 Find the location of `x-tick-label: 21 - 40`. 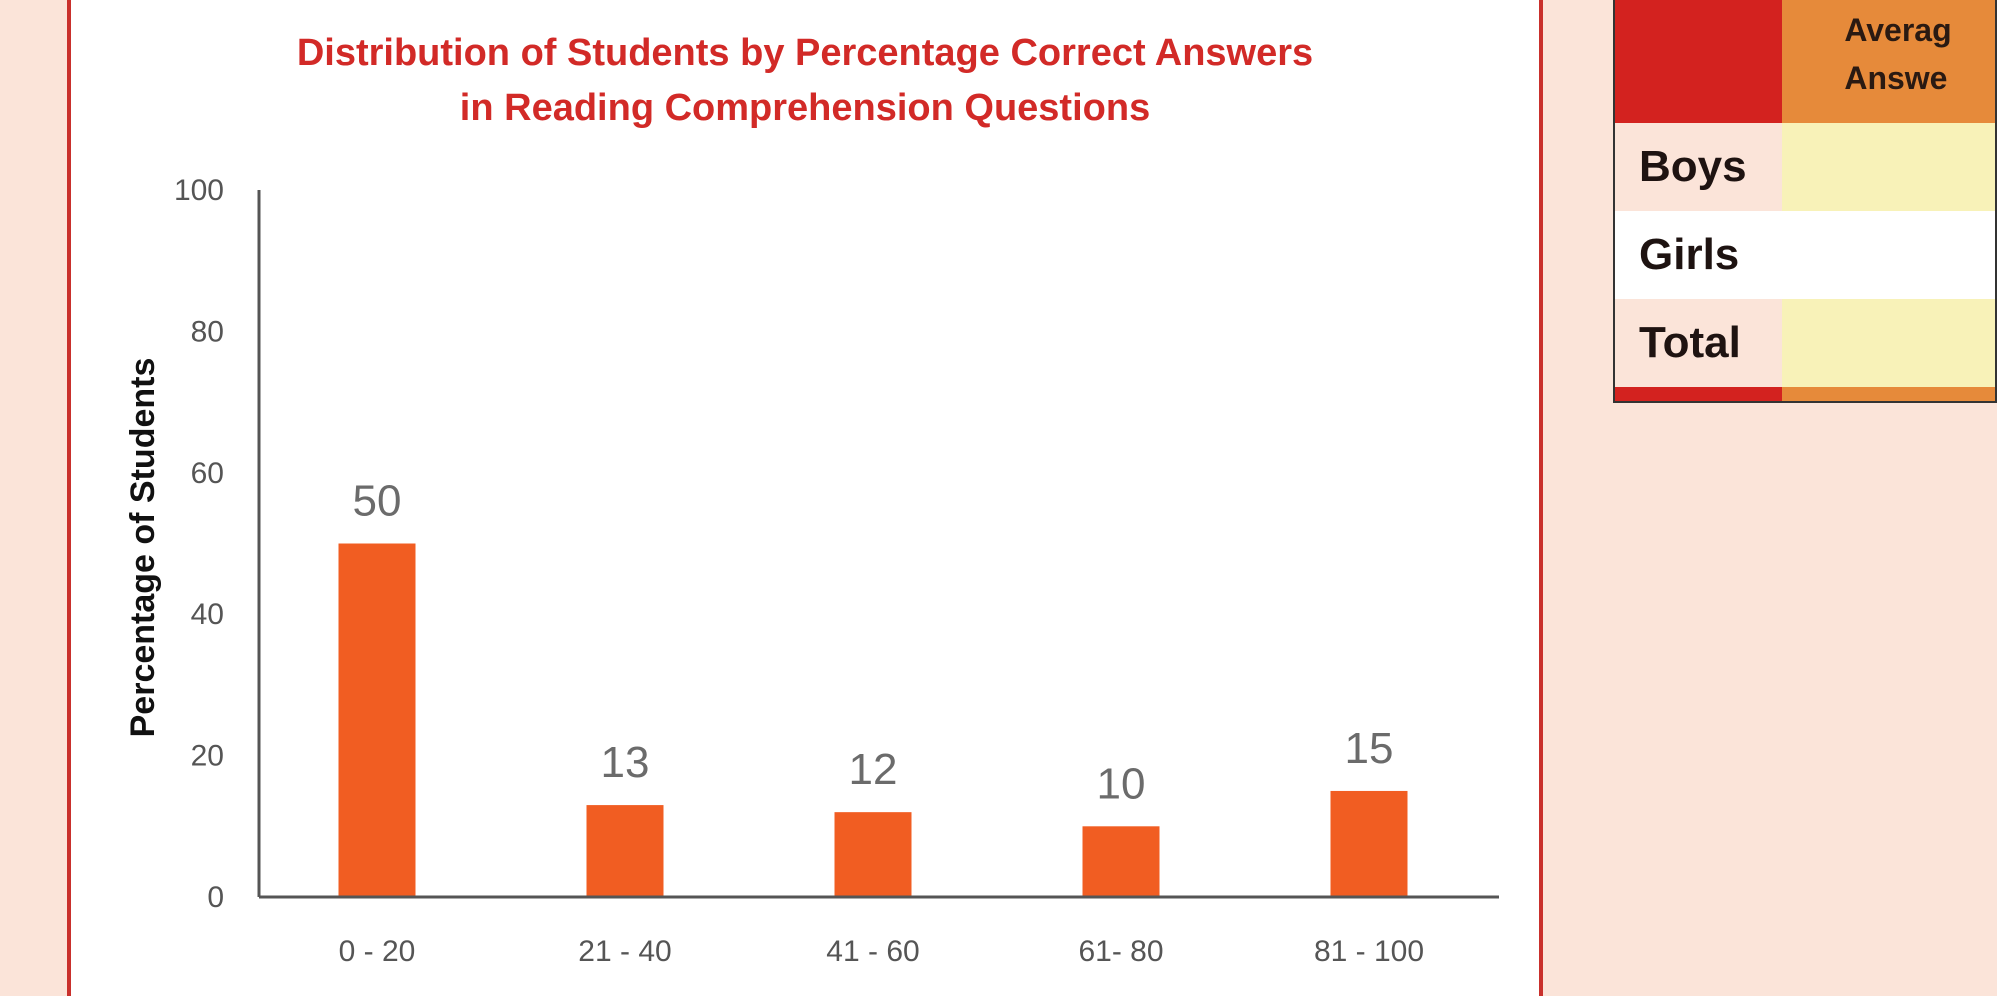

x-tick-label: 21 - 40 is located at coordinates (624, 951).